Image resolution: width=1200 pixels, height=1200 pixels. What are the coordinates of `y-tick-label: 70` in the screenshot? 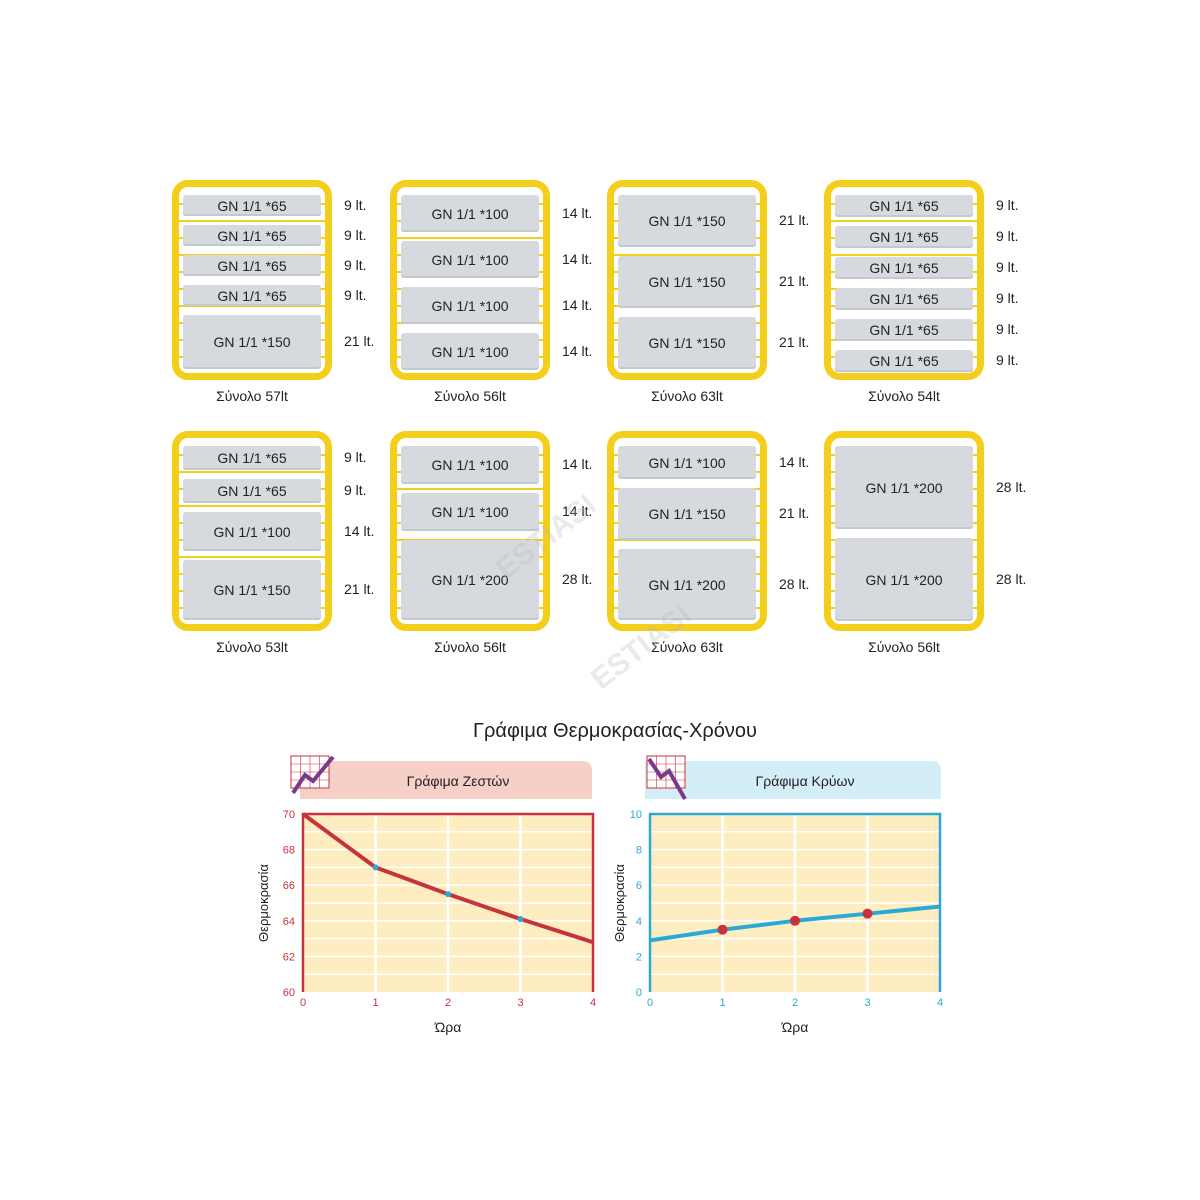 It's located at (289, 815).